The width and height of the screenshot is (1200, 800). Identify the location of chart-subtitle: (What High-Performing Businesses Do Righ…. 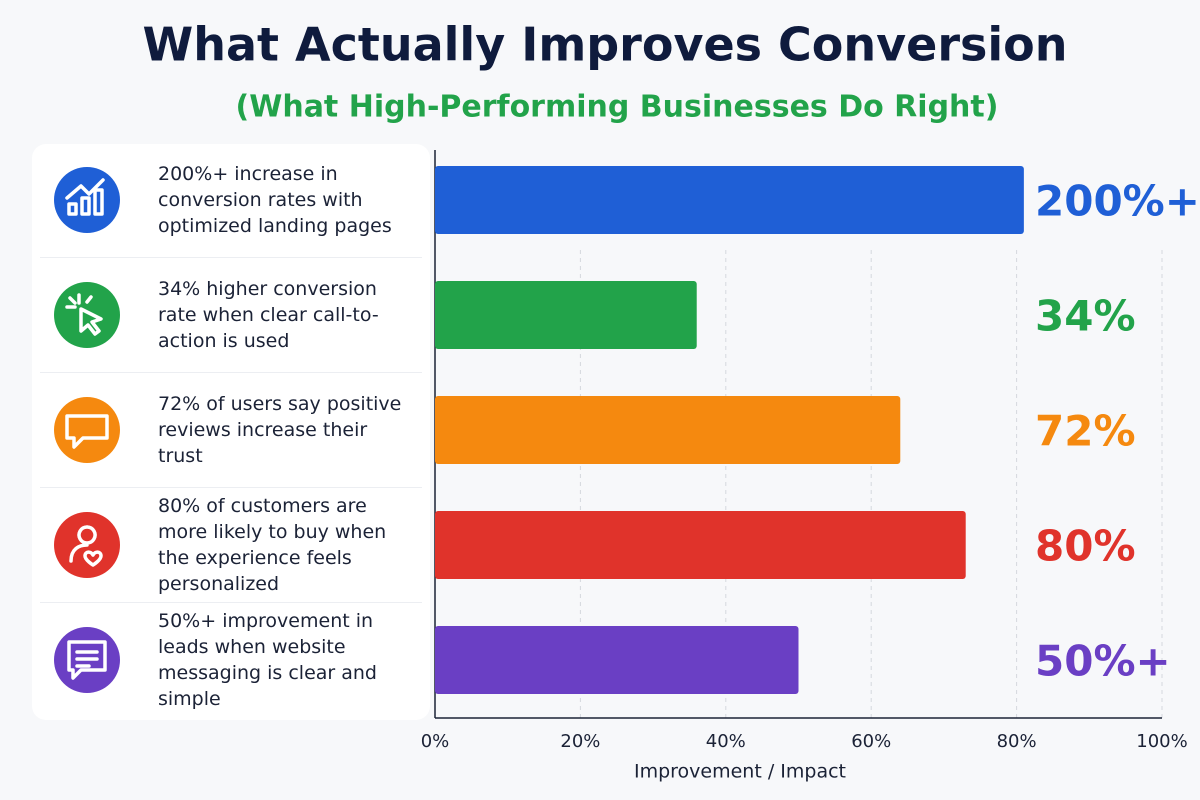
(617, 107).